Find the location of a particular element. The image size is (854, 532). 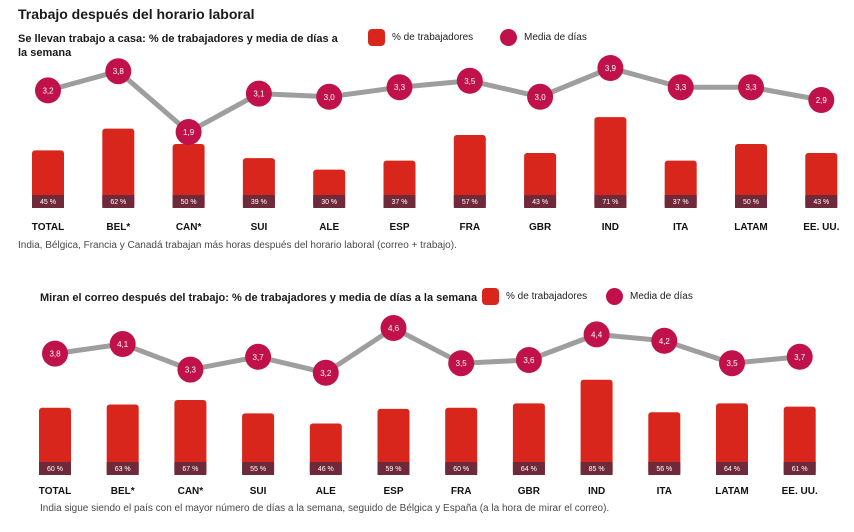

bar-value-label: 61 % is located at coordinates (800, 469).